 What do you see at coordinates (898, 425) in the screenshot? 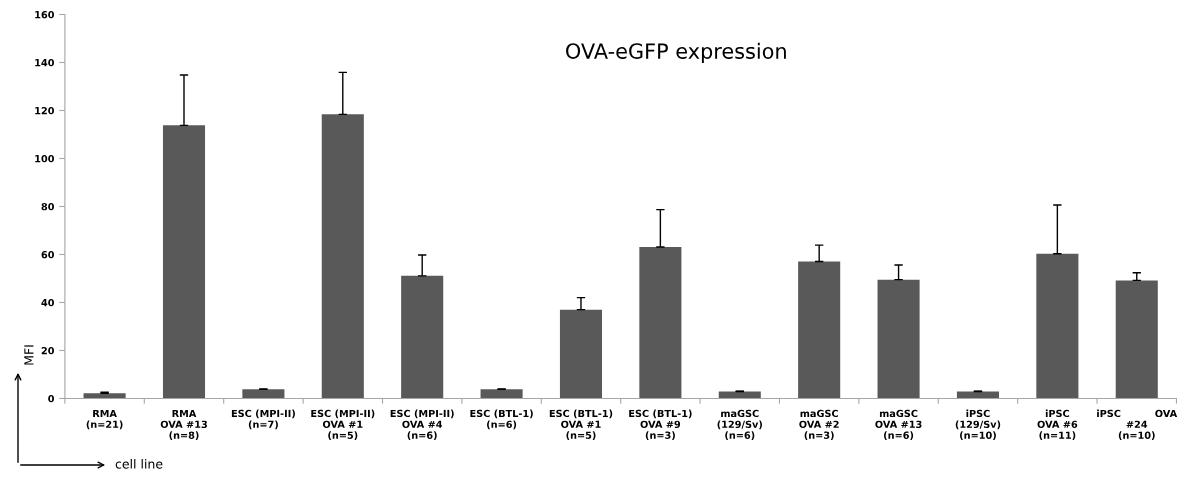
I see `x-tick-label: maGSC OVA #13 (n=6)` at bounding box center [898, 425].